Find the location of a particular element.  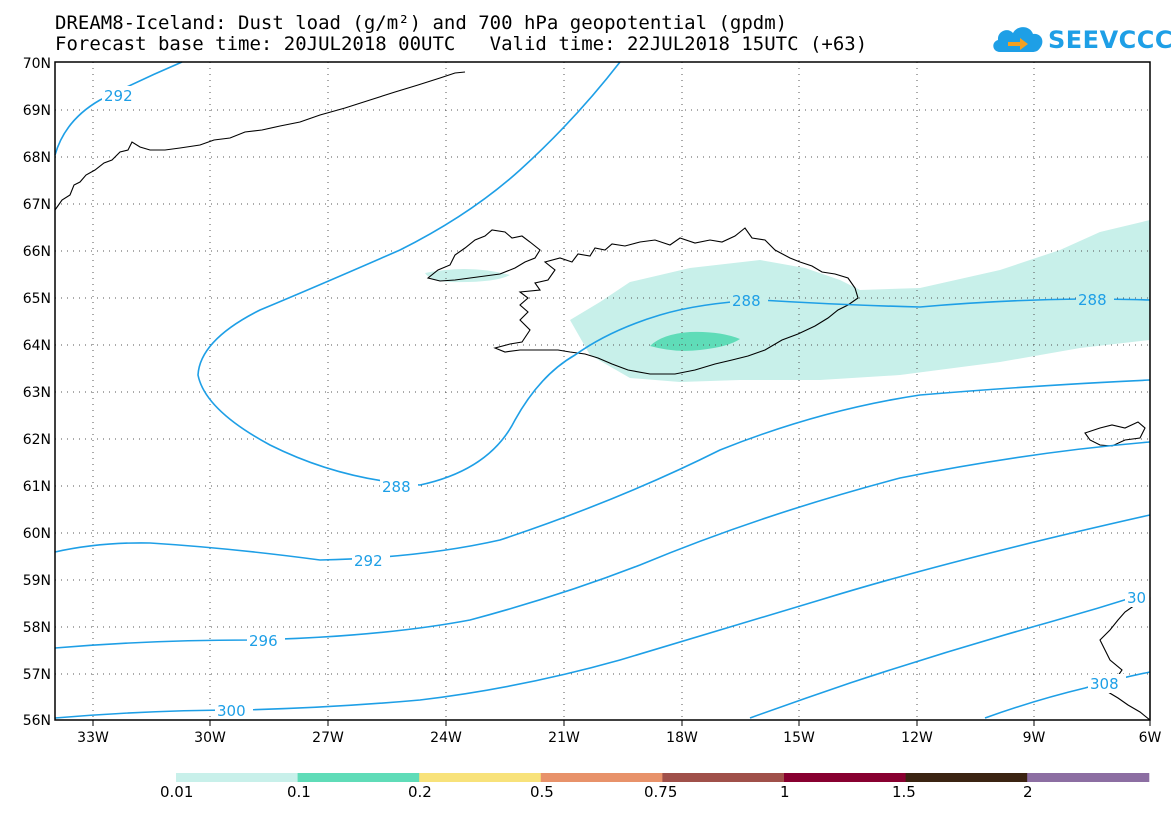

lat-label: 63N is located at coordinates (37, 393).